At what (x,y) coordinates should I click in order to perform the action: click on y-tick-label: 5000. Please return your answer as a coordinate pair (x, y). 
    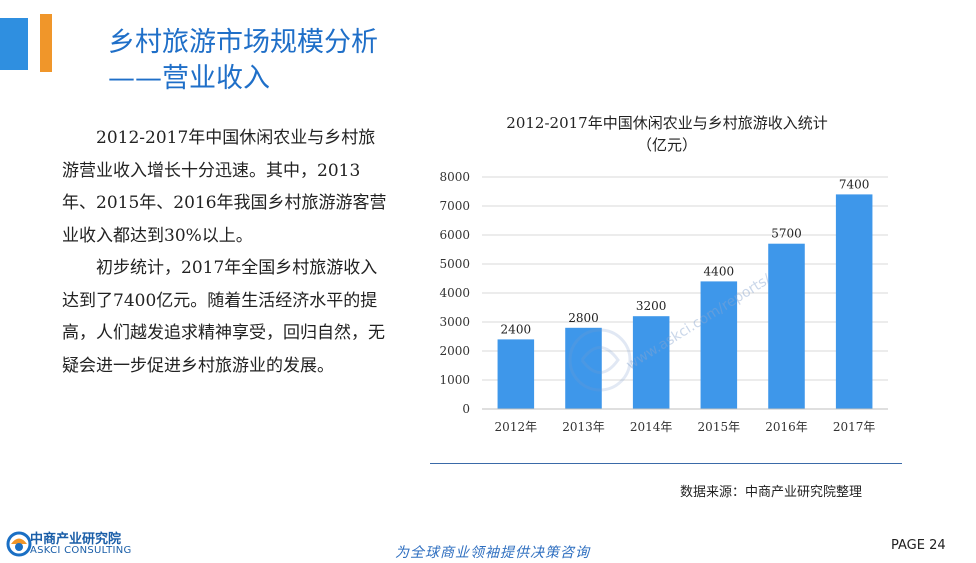
    Looking at the image, I should click on (454, 264).